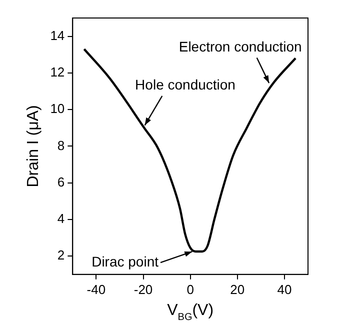 This screenshot has width=363, height=329. What do you see at coordinates (57, 108) in the screenshot?
I see `y-tick-label: 10` at bounding box center [57, 108].